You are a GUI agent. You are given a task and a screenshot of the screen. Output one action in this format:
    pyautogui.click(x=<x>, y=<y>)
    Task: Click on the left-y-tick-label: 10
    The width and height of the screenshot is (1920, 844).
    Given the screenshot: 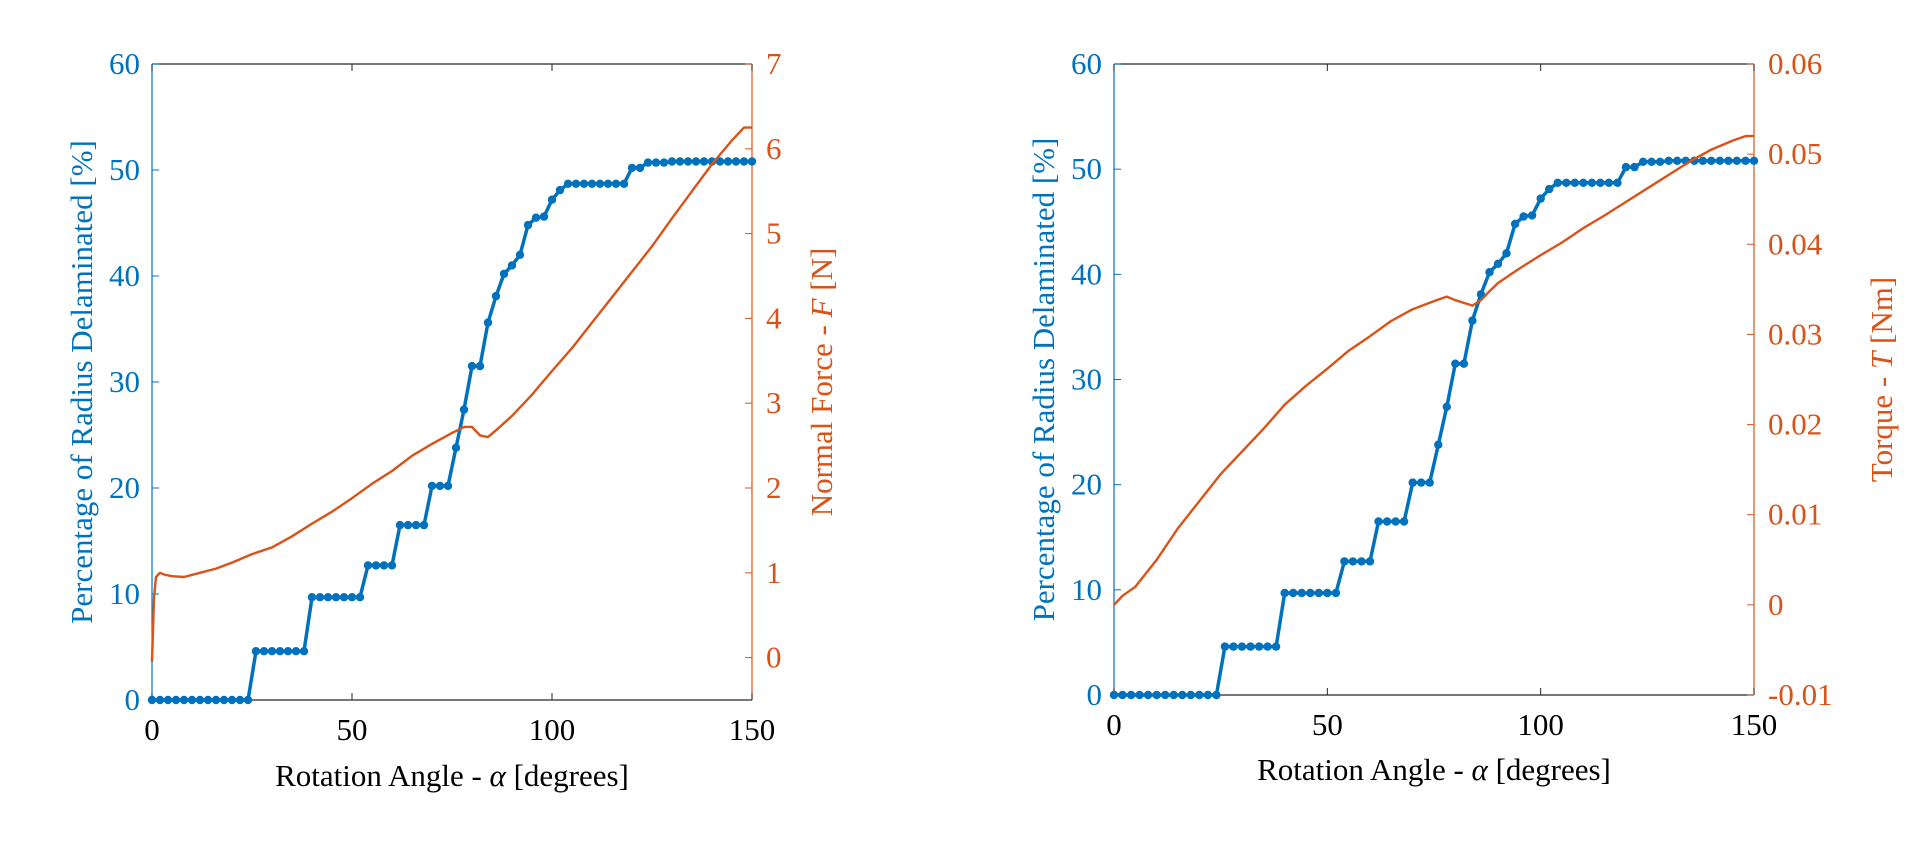 What is the action you would take?
    pyautogui.click(x=1086, y=589)
    